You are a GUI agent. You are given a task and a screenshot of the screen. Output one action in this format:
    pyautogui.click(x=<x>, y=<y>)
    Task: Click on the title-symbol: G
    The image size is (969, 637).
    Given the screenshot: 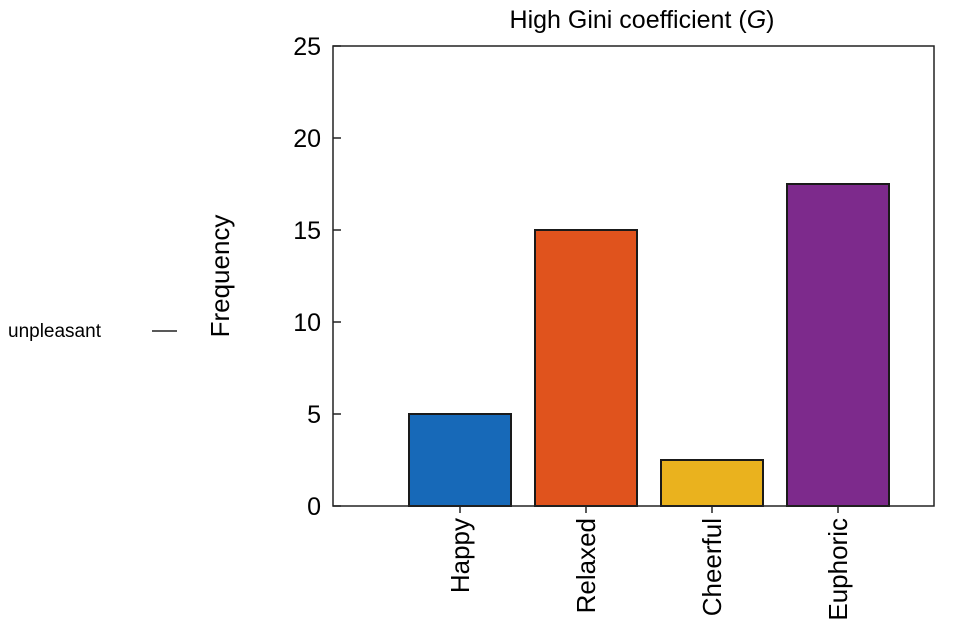 What is the action you would take?
    pyautogui.click(x=756, y=20)
    